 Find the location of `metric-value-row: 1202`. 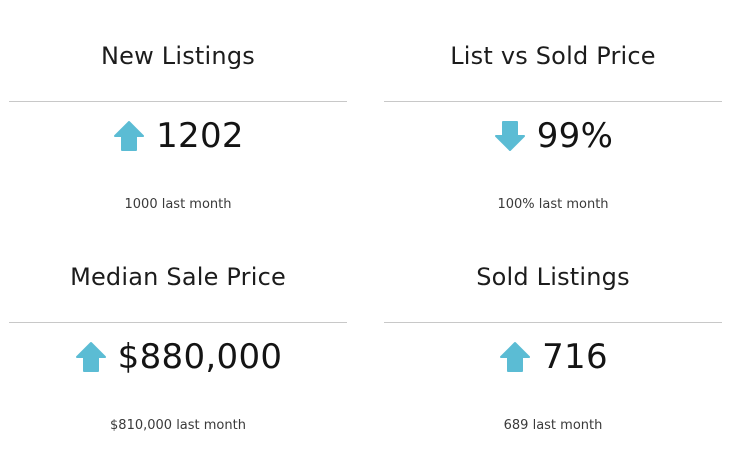

metric-value-row: 1202 is located at coordinates (178, 136).